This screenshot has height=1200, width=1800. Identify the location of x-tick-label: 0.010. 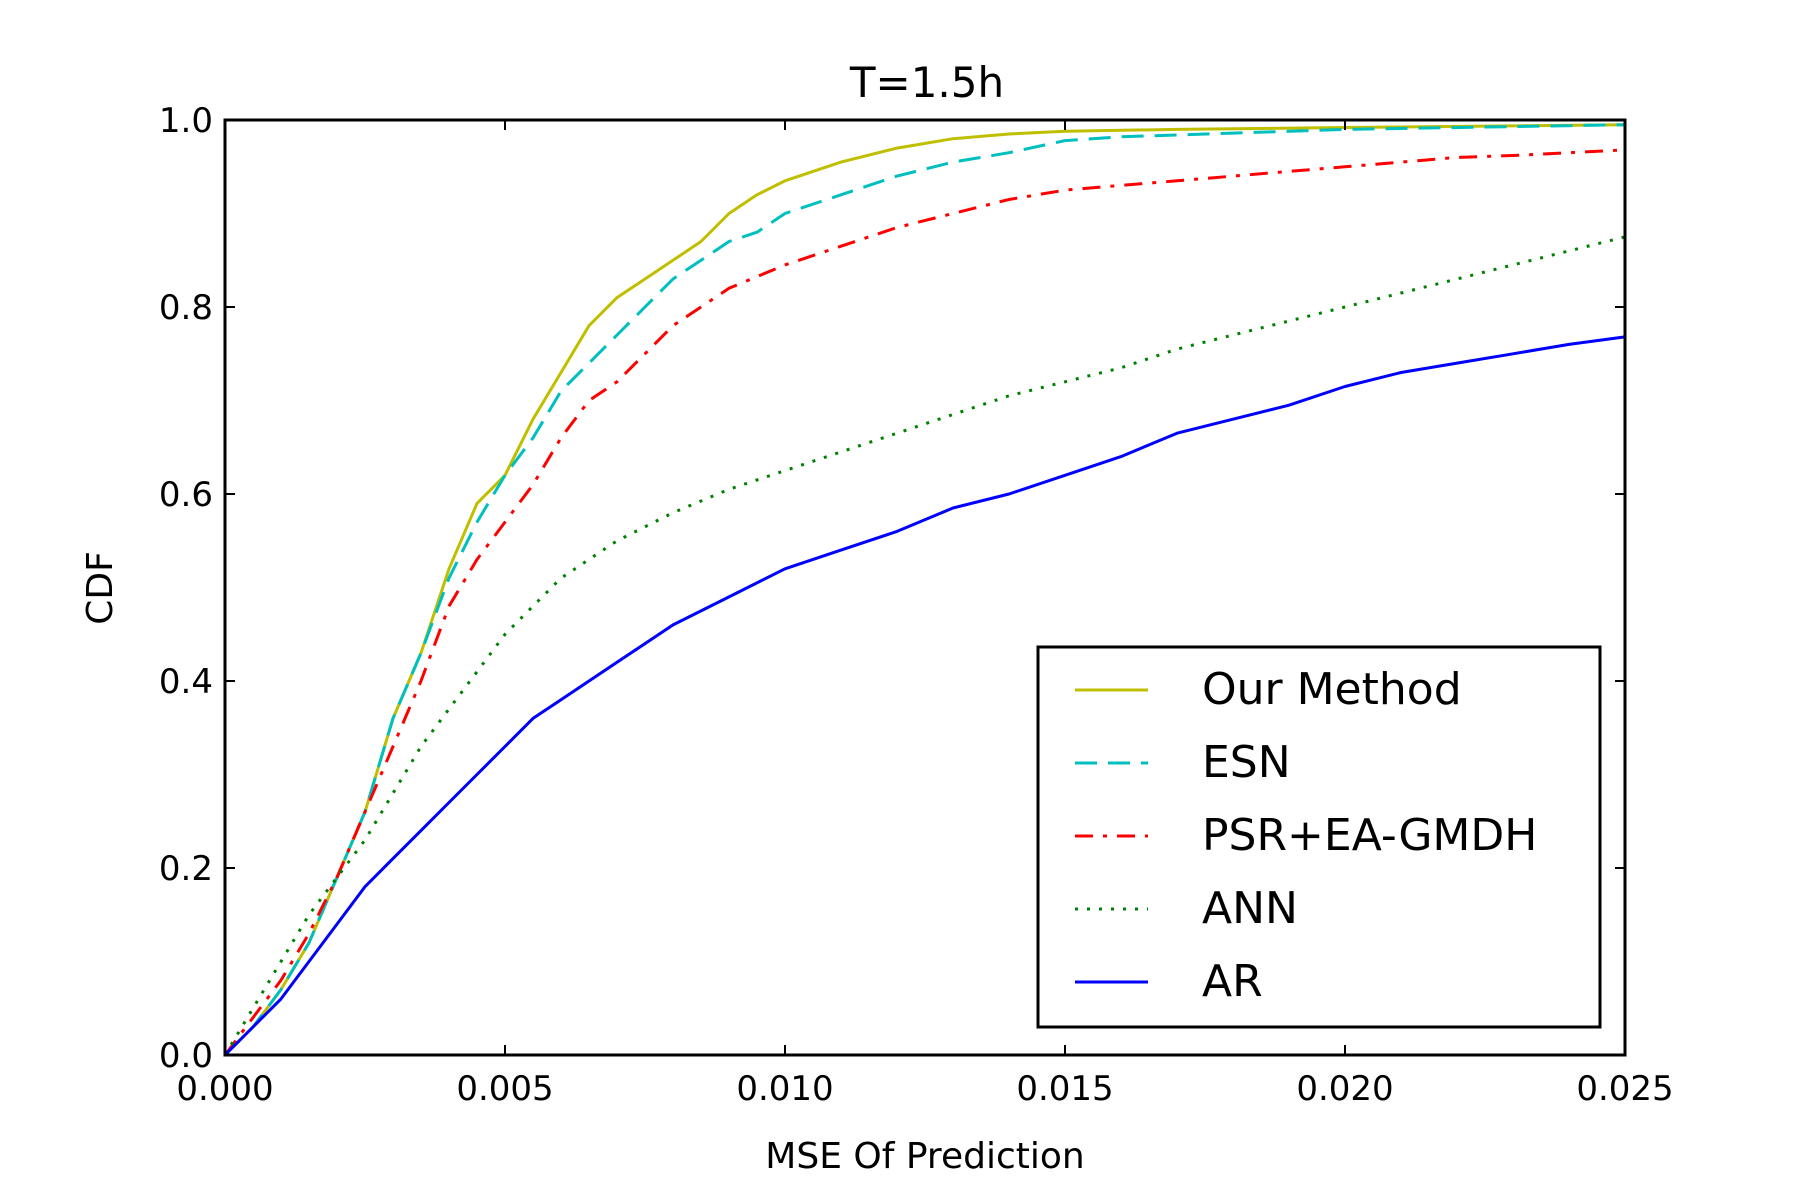
(784, 1089).